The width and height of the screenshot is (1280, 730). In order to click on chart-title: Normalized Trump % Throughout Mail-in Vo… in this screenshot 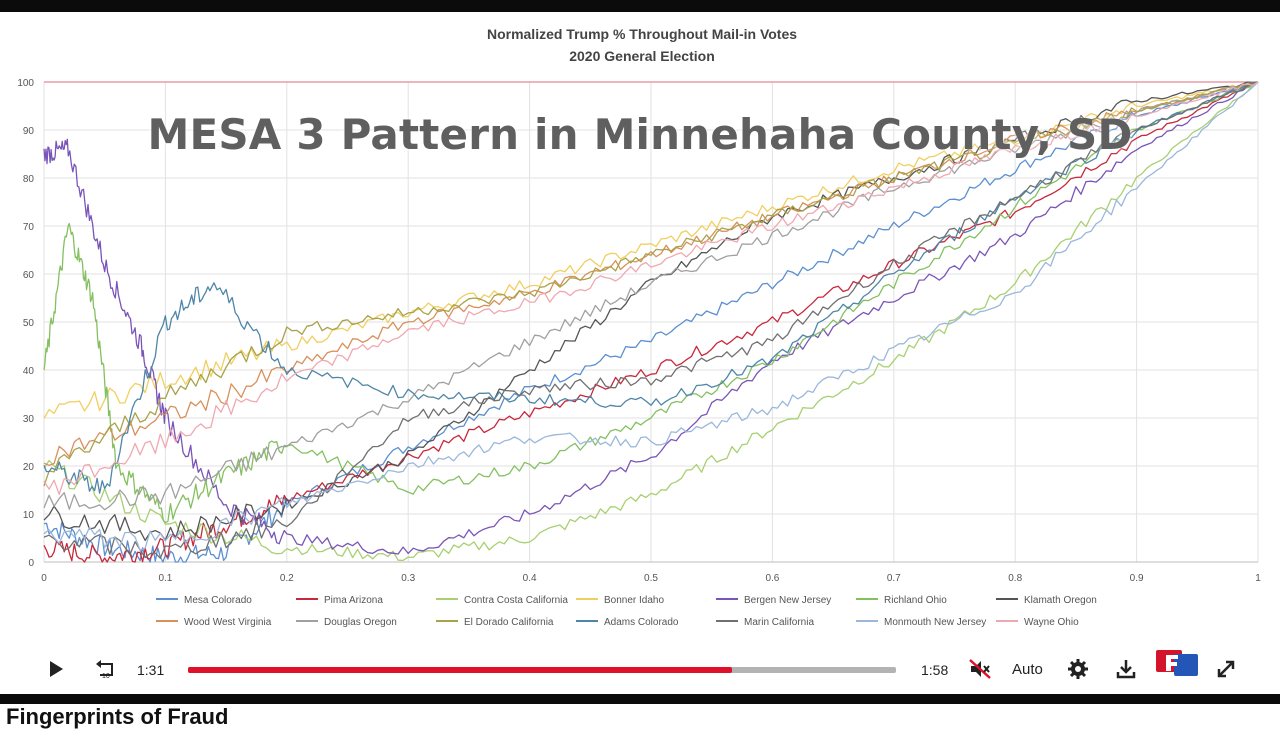, I will do `click(642, 34)`.